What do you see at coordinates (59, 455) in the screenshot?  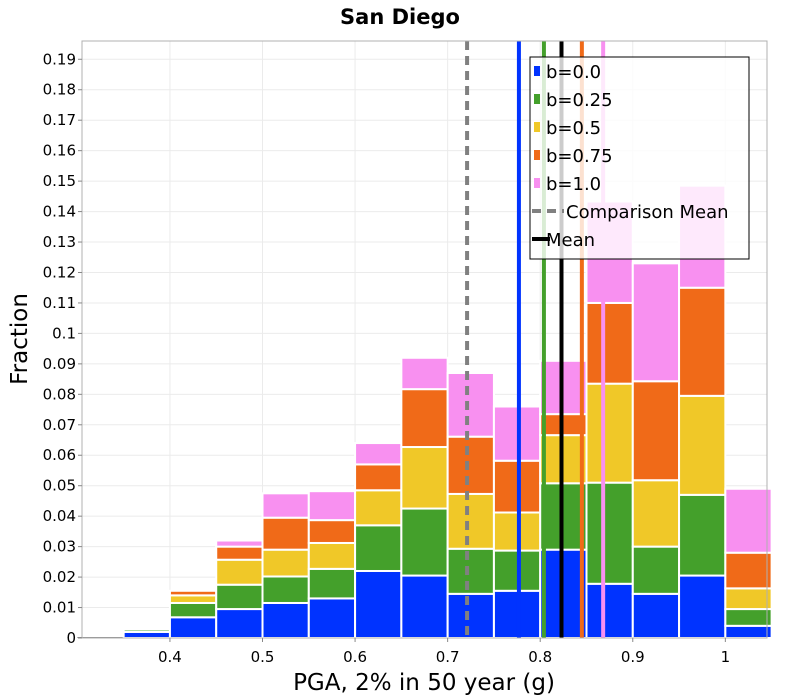 I see `y-tick-label: 0.06` at bounding box center [59, 455].